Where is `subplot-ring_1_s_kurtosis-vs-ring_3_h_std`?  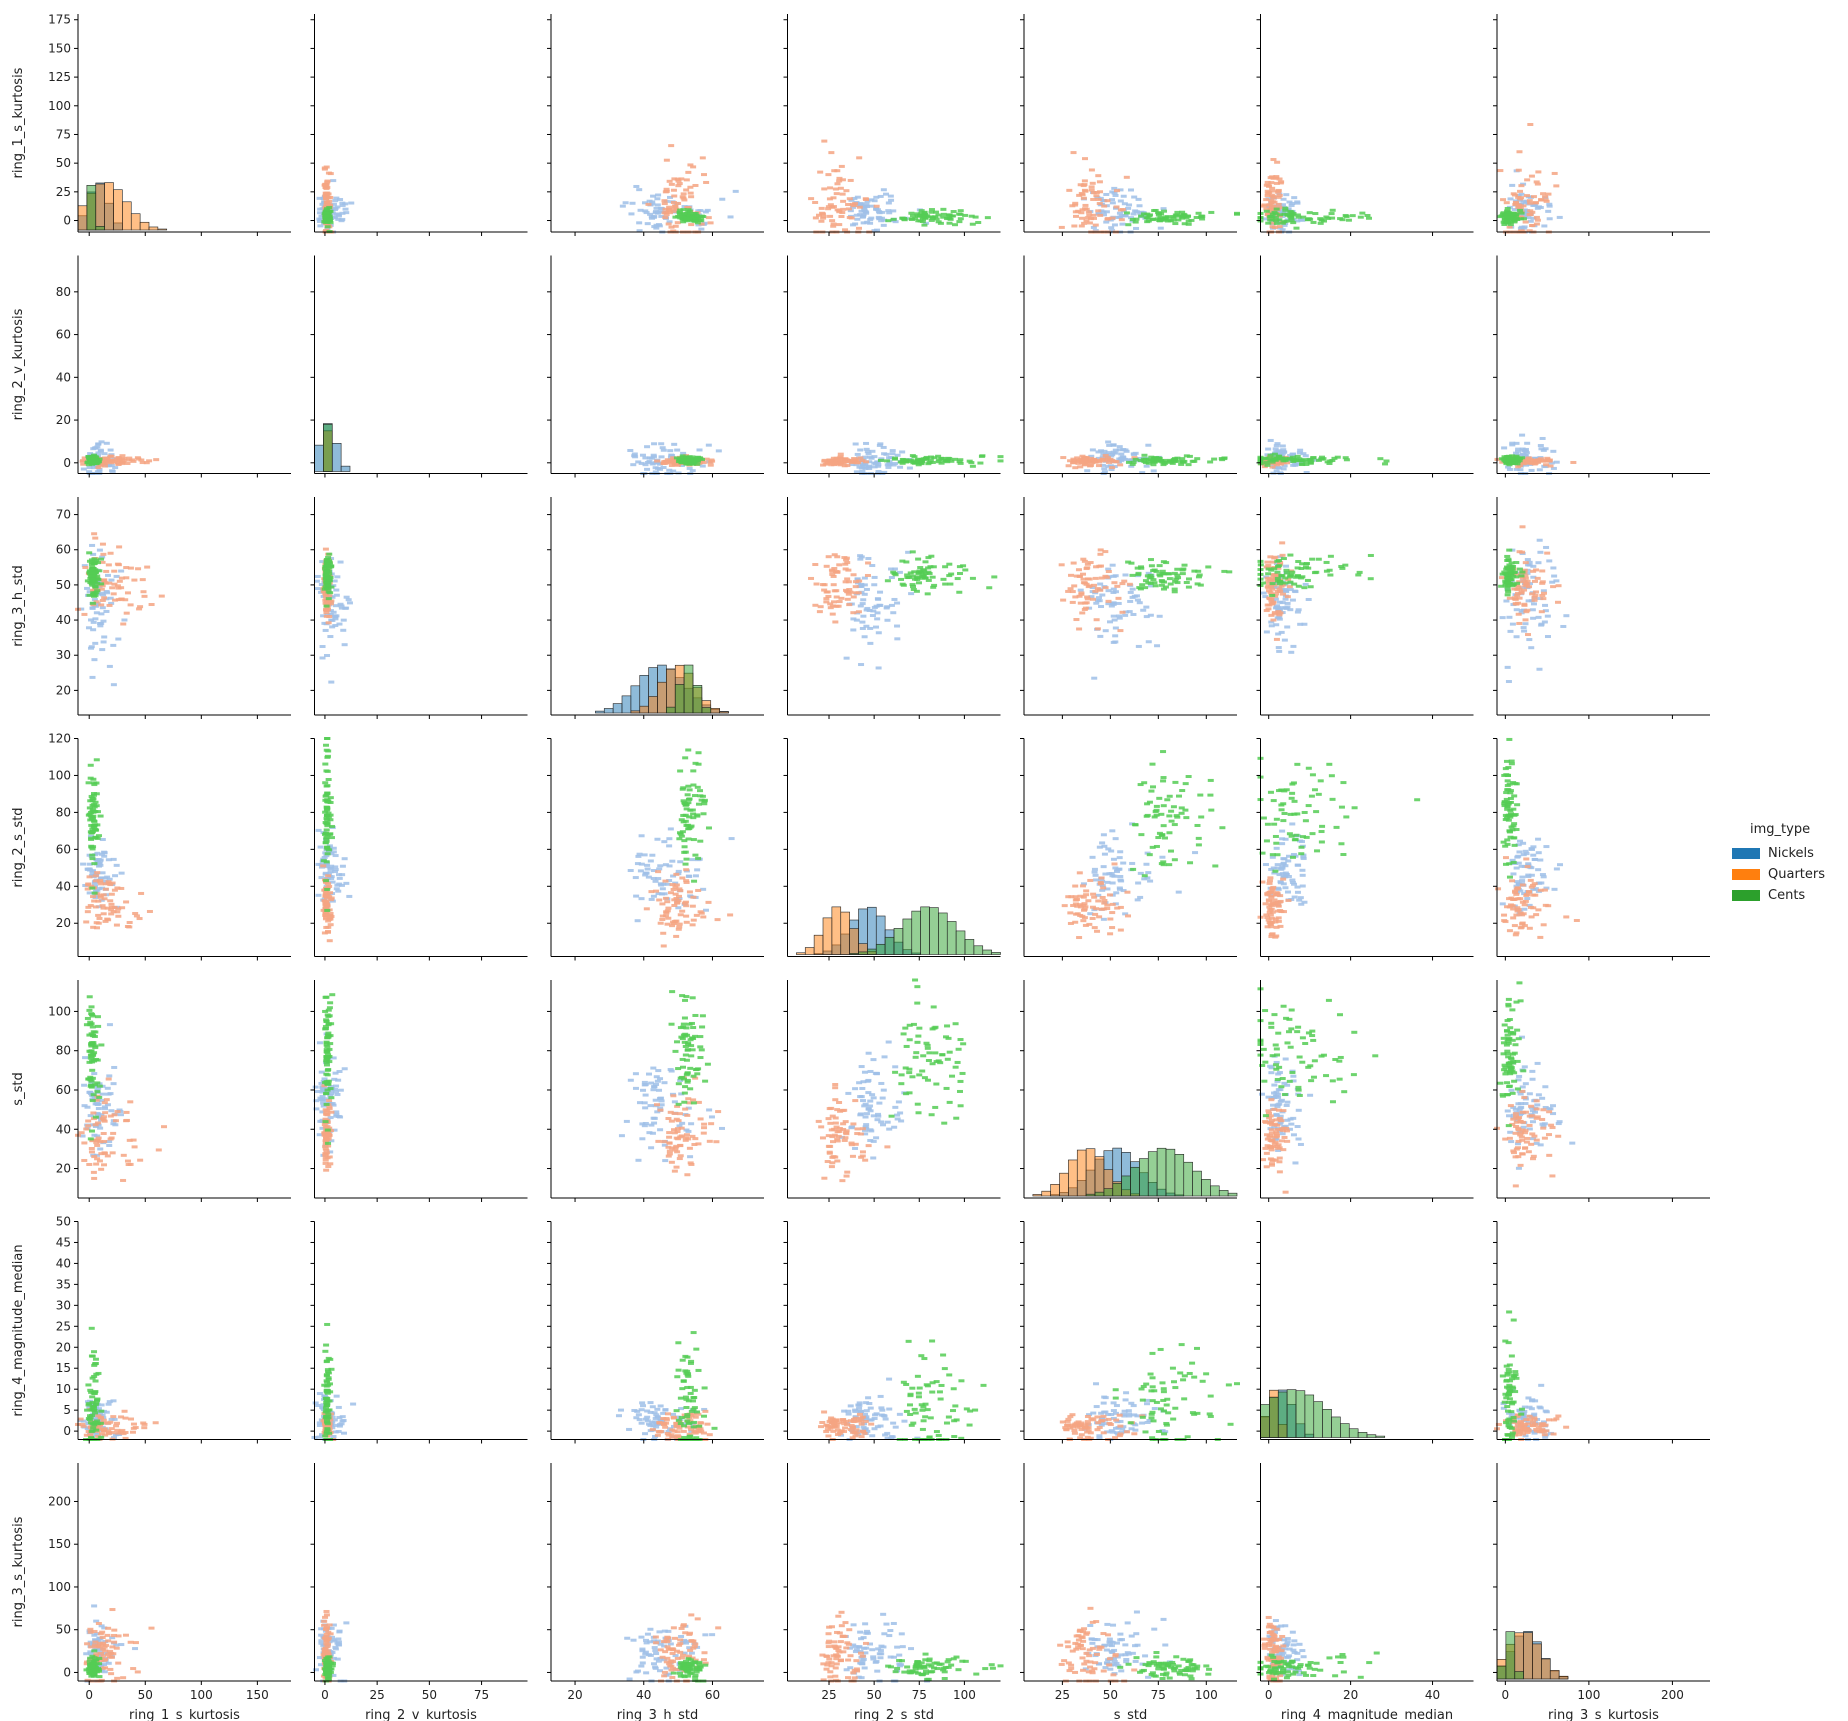
subplot-ring_1_s_kurtosis-vs-ring_3_h_std is located at coordinates (655, 125).